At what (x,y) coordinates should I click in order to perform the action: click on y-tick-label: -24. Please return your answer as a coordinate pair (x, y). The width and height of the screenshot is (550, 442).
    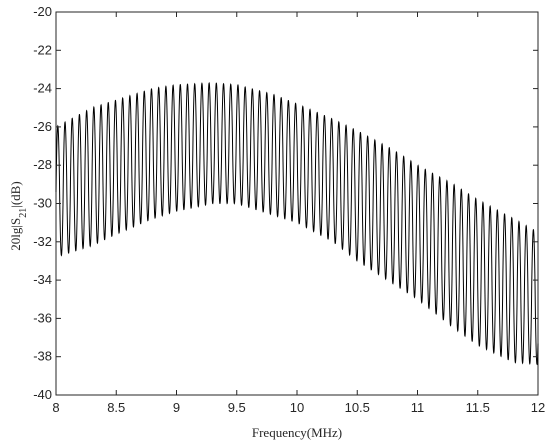
    Looking at the image, I should click on (42, 88).